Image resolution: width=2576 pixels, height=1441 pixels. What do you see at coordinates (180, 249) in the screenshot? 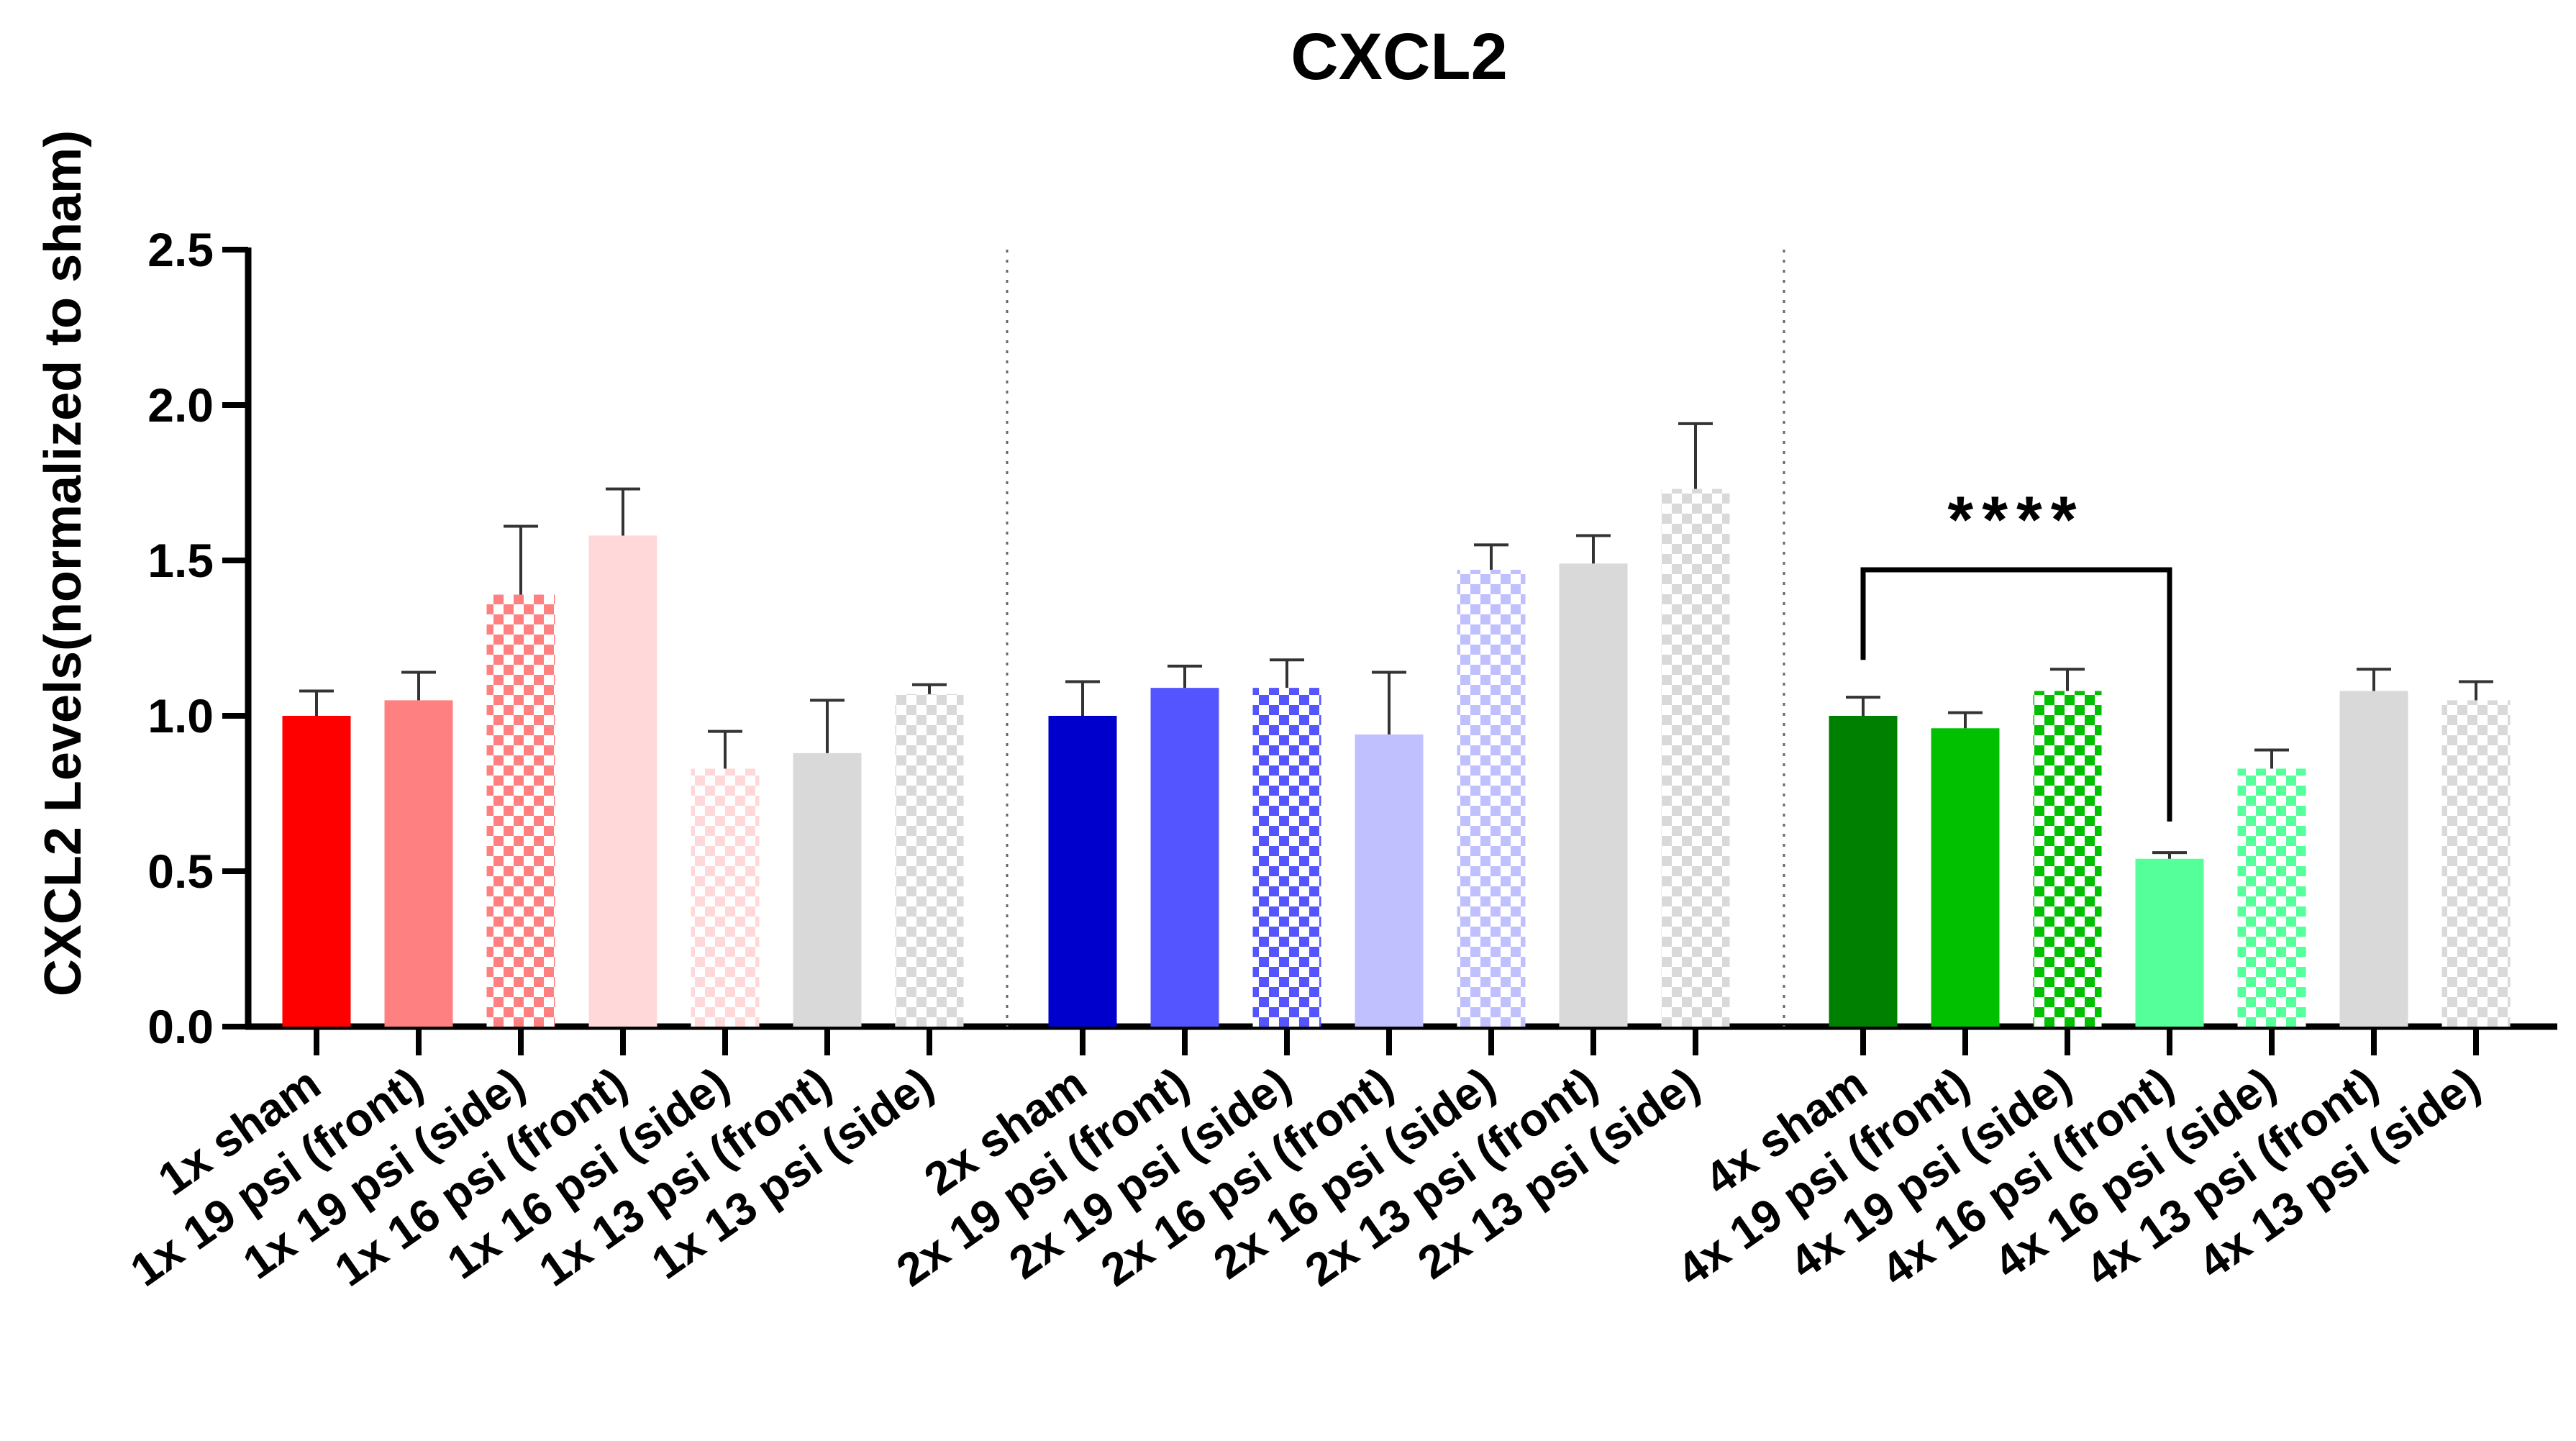
I see `y-tick-label: 2.5` at bounding box center [180, 249].